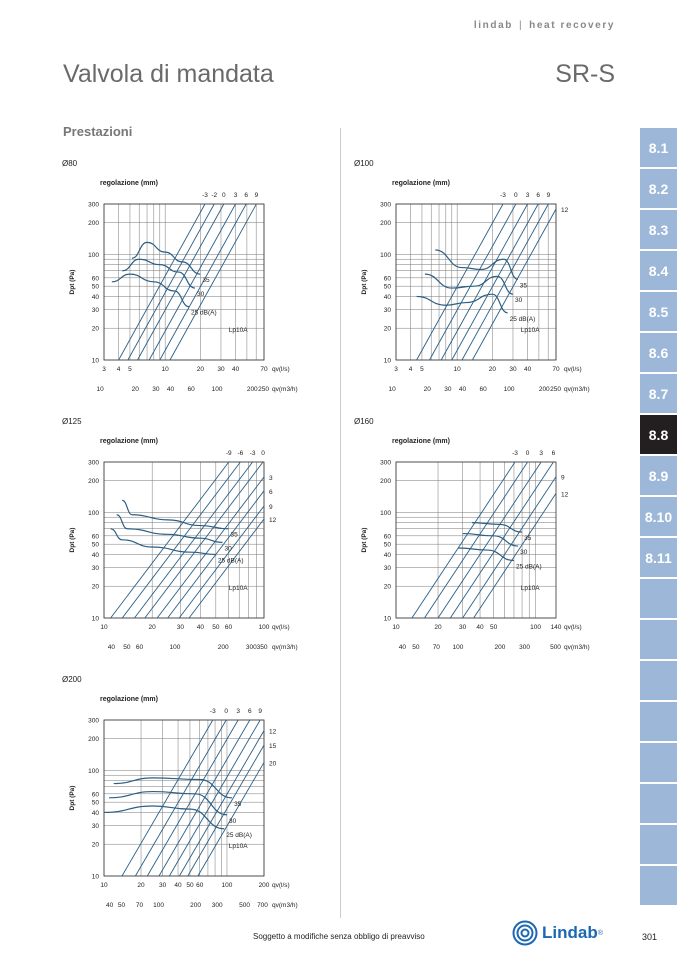 The height and width of the screenshot is (958, 677). What do you see at coordinates (658, 147) in the screenshot?
I see `chapter-tab-8.1: 8.1` at bounding box center [658, 147].